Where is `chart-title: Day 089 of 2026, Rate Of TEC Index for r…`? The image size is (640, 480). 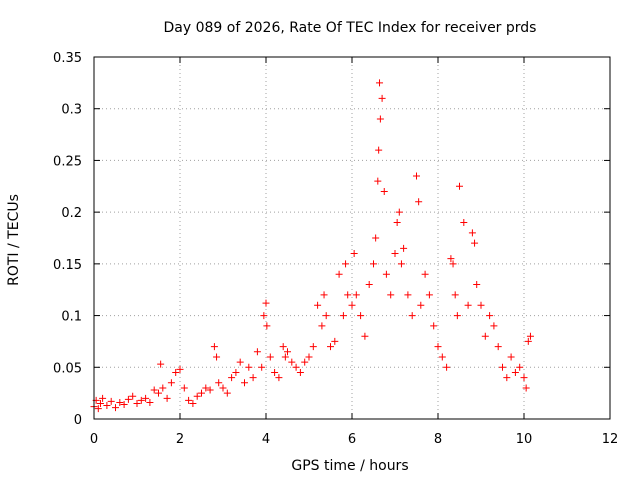
chart-title: Day 089 of 2026, Rate Of TEC Index for r… is located at coordinates (350, 28).